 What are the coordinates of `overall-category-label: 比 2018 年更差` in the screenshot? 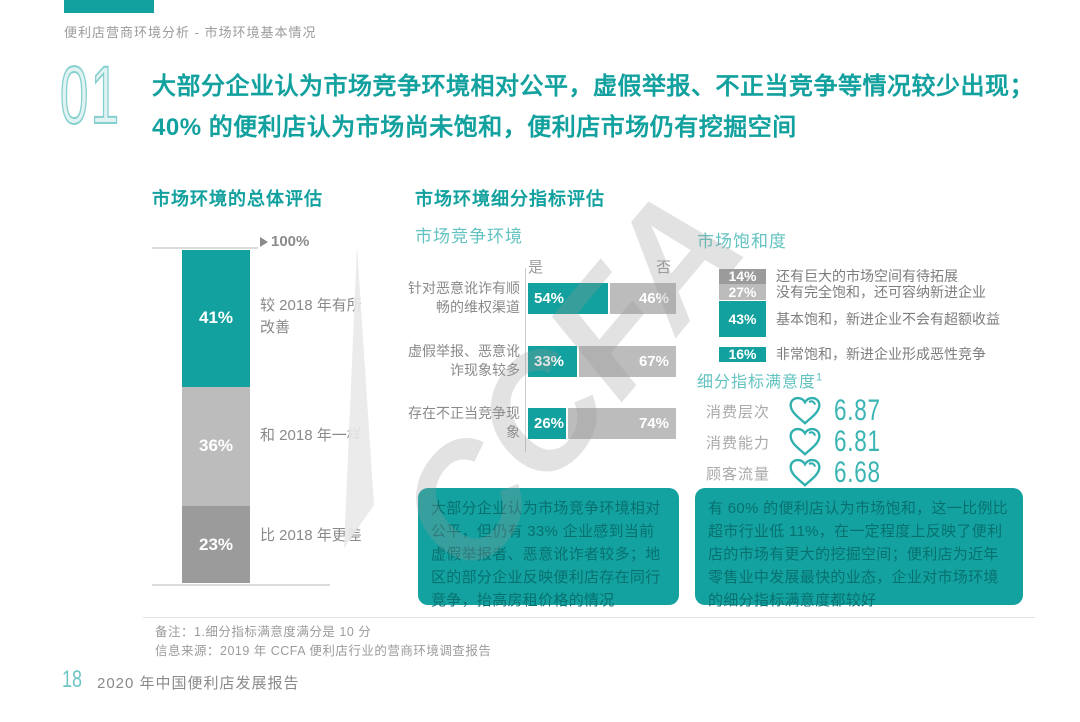 It's located at (311, 535).